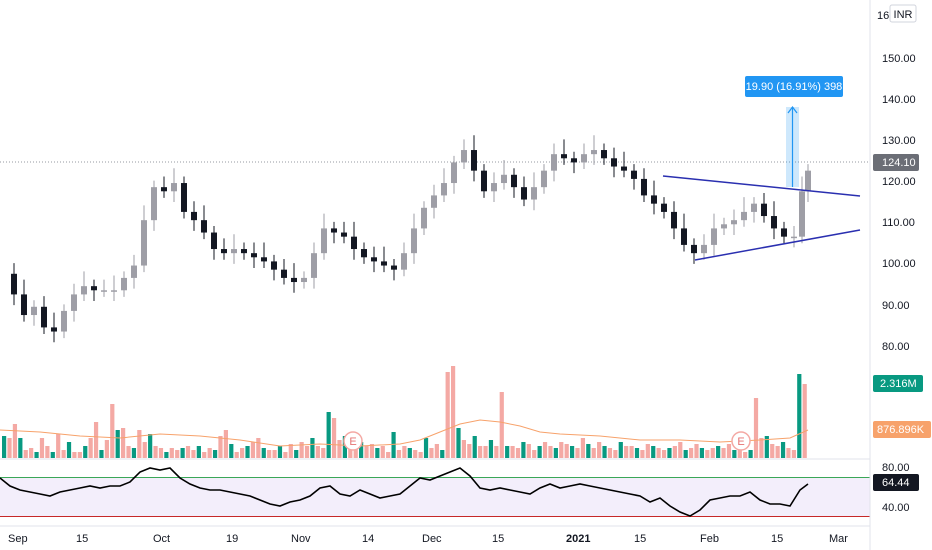 This screenshot has width=932, height=550. Describe the element at coordinates (761, 186) in the screenshot. I see `upper-trendline` at that location.